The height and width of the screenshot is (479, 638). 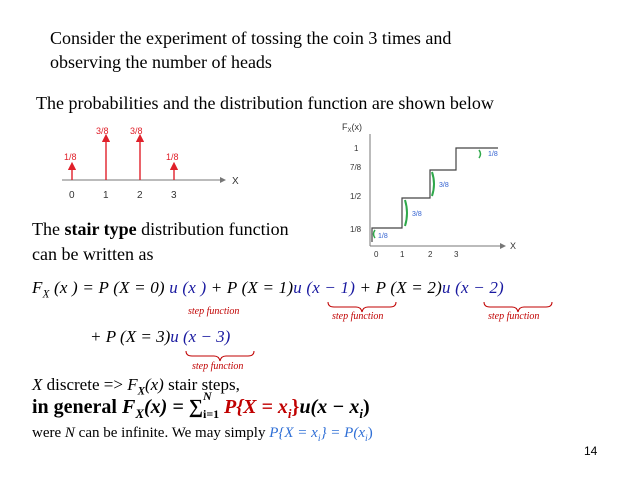 What do you see at coordinates (172, 157) in the screenshot?
I see `pmf-value-3: 1/8` at bounding box center [172, 157].